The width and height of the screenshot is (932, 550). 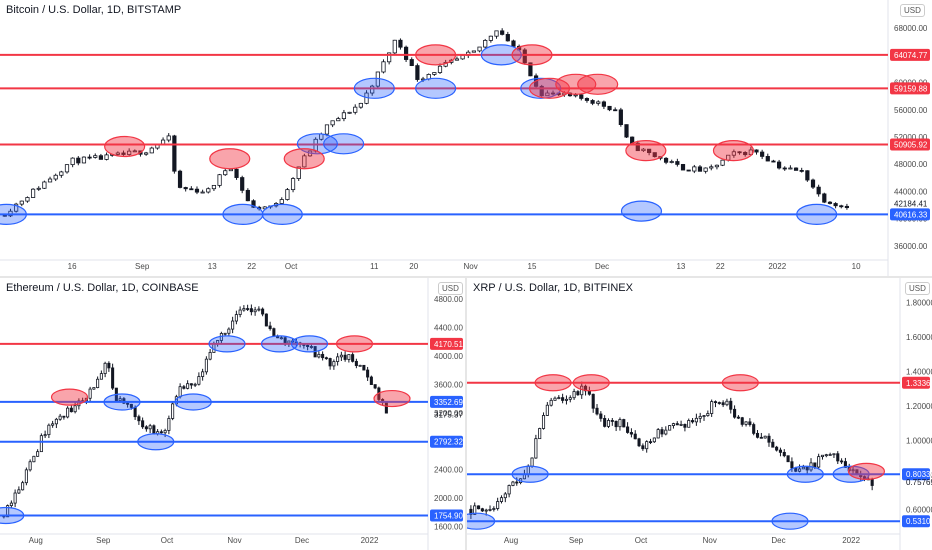 I want to click on eth-y-tick-label: 4800.00, so click(x=448, y=299).